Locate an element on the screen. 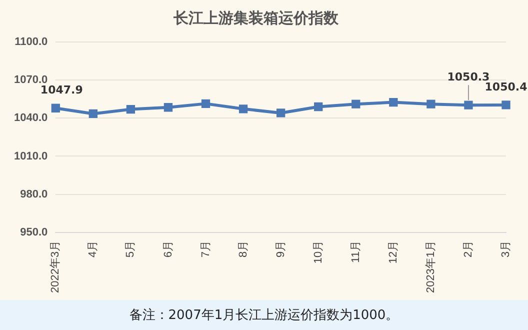  y-tick-label: 980.0 is located at coordinates (34, 194).